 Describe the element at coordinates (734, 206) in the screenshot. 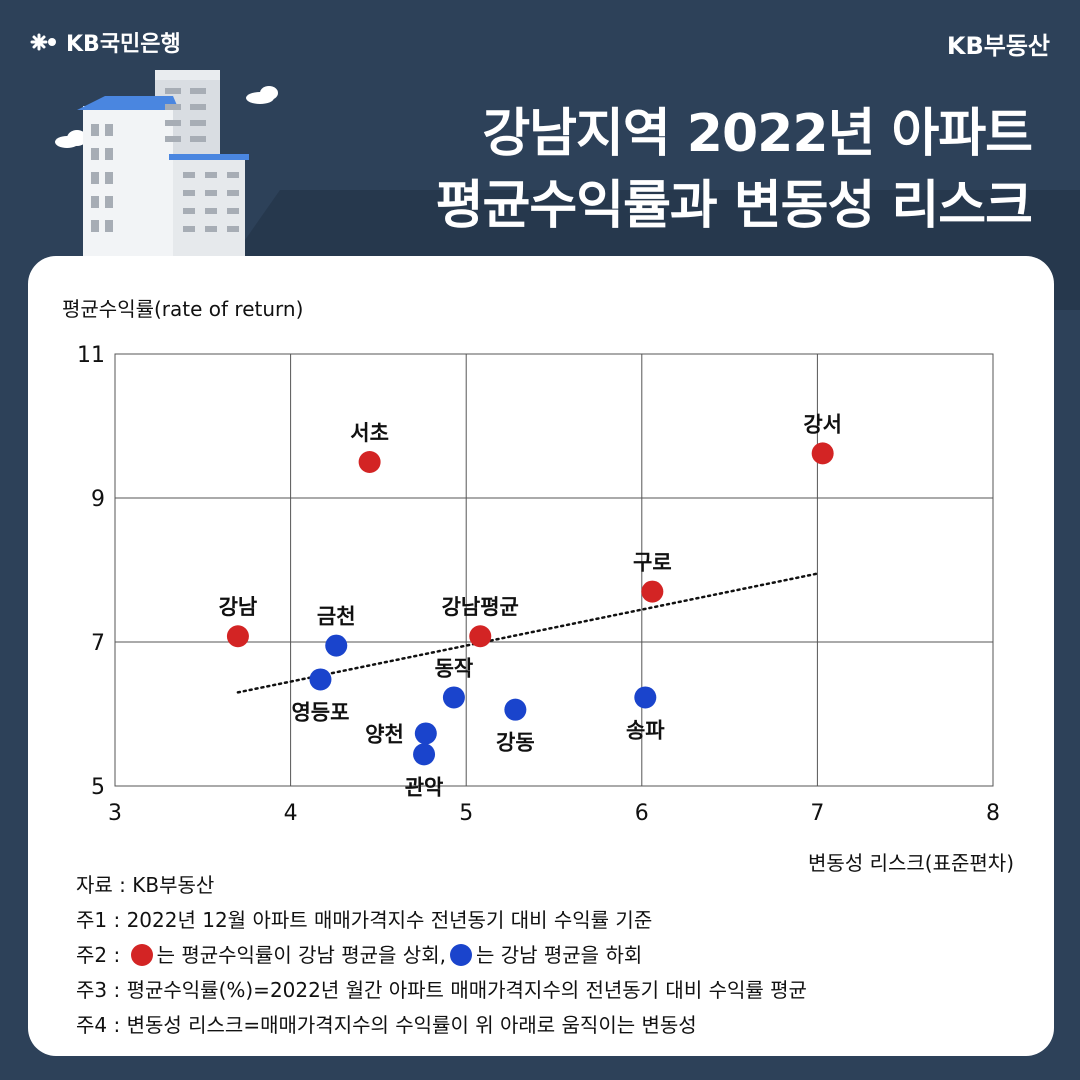

I see `title-line-2: 평균수익률과 변동성 리스크` at that location.